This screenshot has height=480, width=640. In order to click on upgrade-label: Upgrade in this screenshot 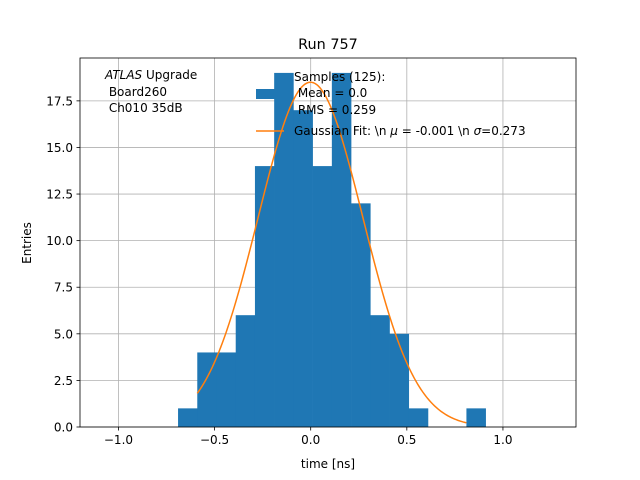, I will do `click(169, 75)`.